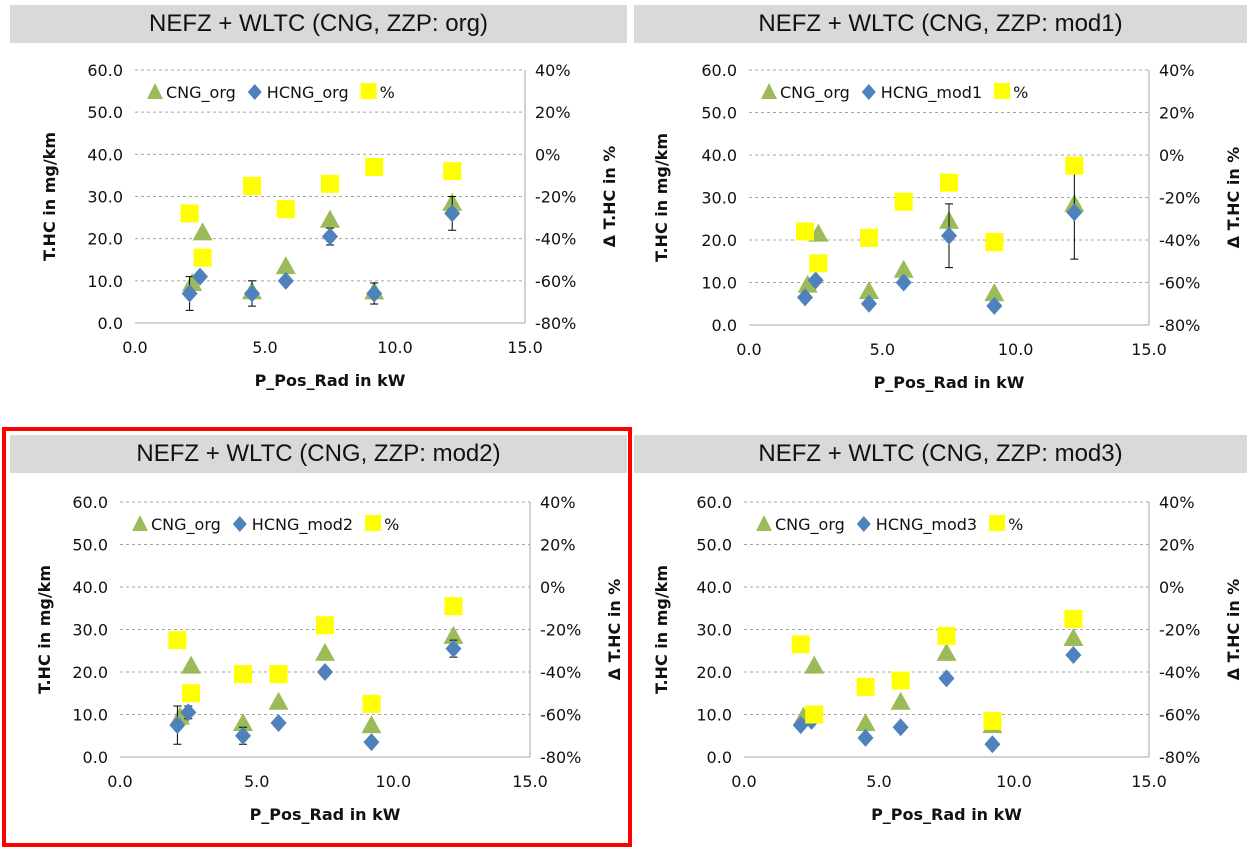 This screenshot has height=847, width=1251. What do you see at coordinates (714, 630) in the screenshot?
I see `y-tick-label: 30.0` at bounding box center [714, 630].